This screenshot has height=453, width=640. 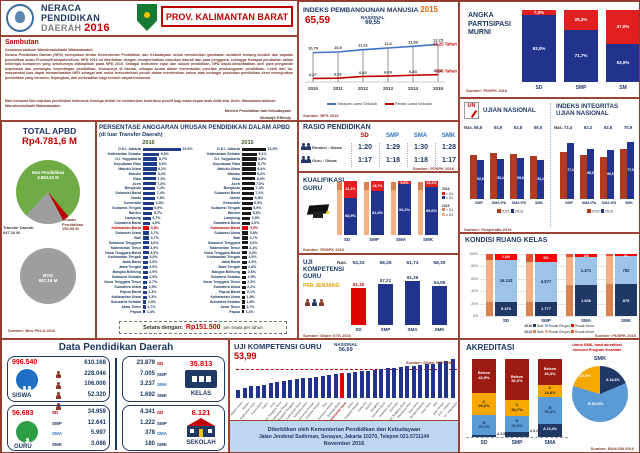 What do you see at coordinates (517, 407) in the screenshot?
I see `akred-c-label: C 20,7%` at bounding box center [517, 407].